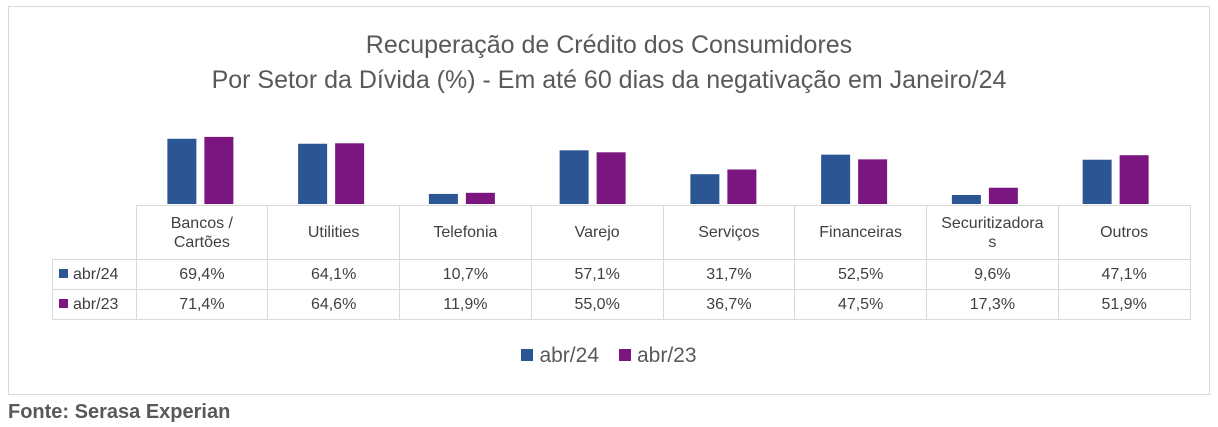 This screenshot has height=427, width=1218. I want to click on legend-label: abr/23, so click(667, 355).